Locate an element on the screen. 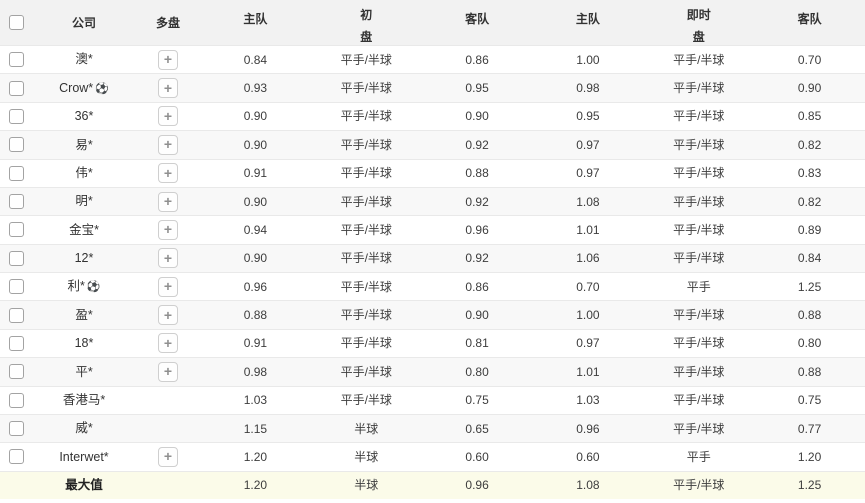 This screenshot has height=503, width=865. company-name: 伟* is located at coordinates (84, 172).